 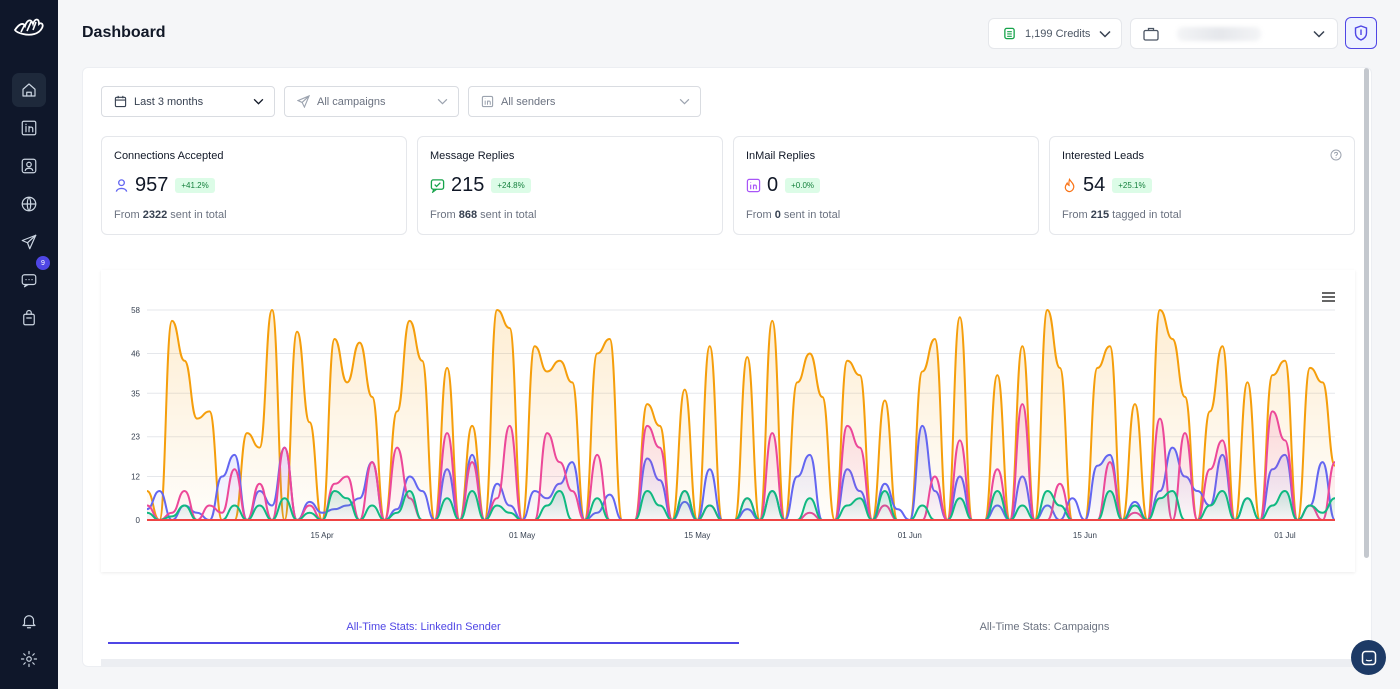 I want to click on globe-icon, so click(x=29, y=204).